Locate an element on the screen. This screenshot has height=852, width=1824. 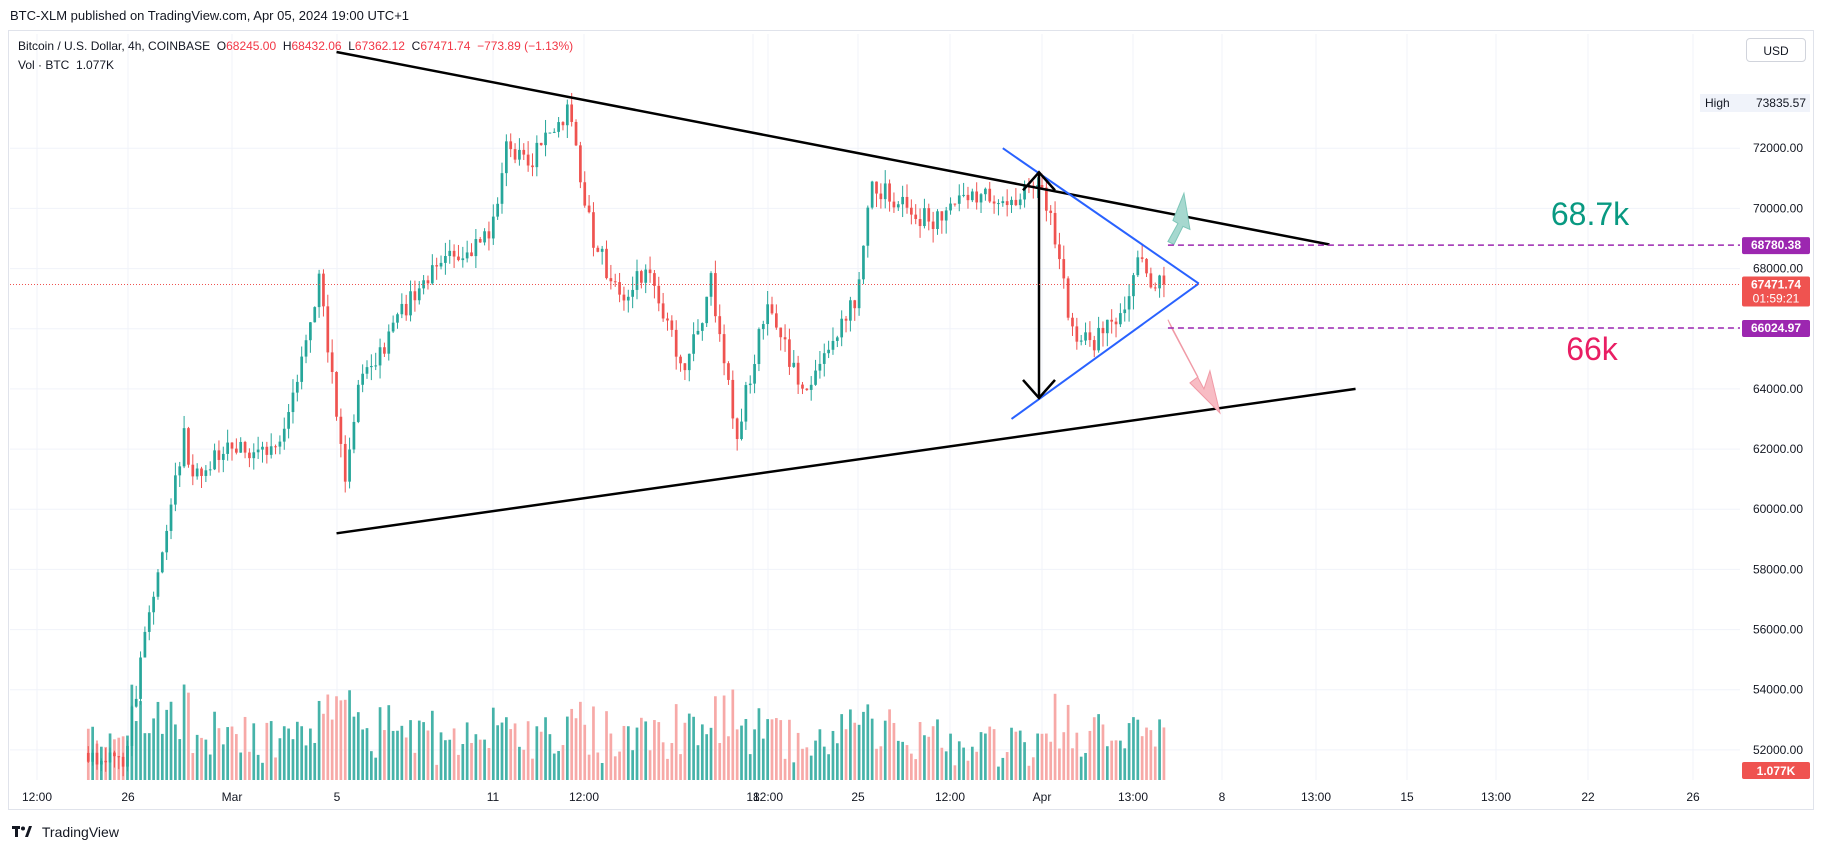
tradingview-brand: TradingView is located at coordinates (65, 832).